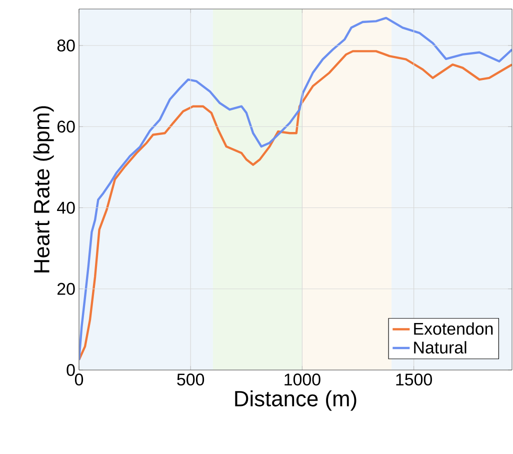 This screenshot has height=454, width=513. What do you see at coordinates (79, 380) in the screenshot?
I see `x-tick-label: 0` at bounding box center [79, 380].